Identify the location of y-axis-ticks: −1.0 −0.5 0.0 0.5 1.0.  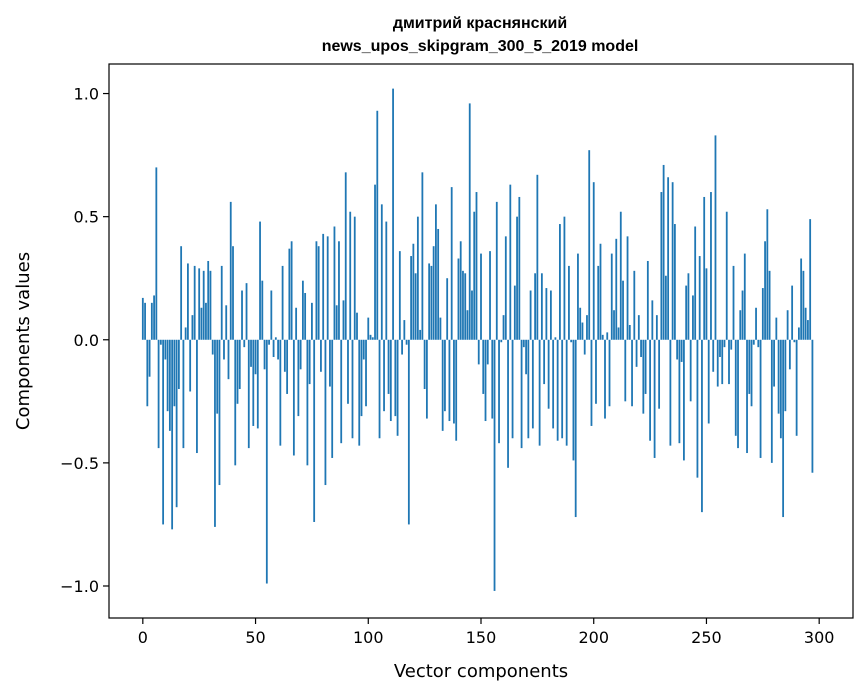
(84, 340).